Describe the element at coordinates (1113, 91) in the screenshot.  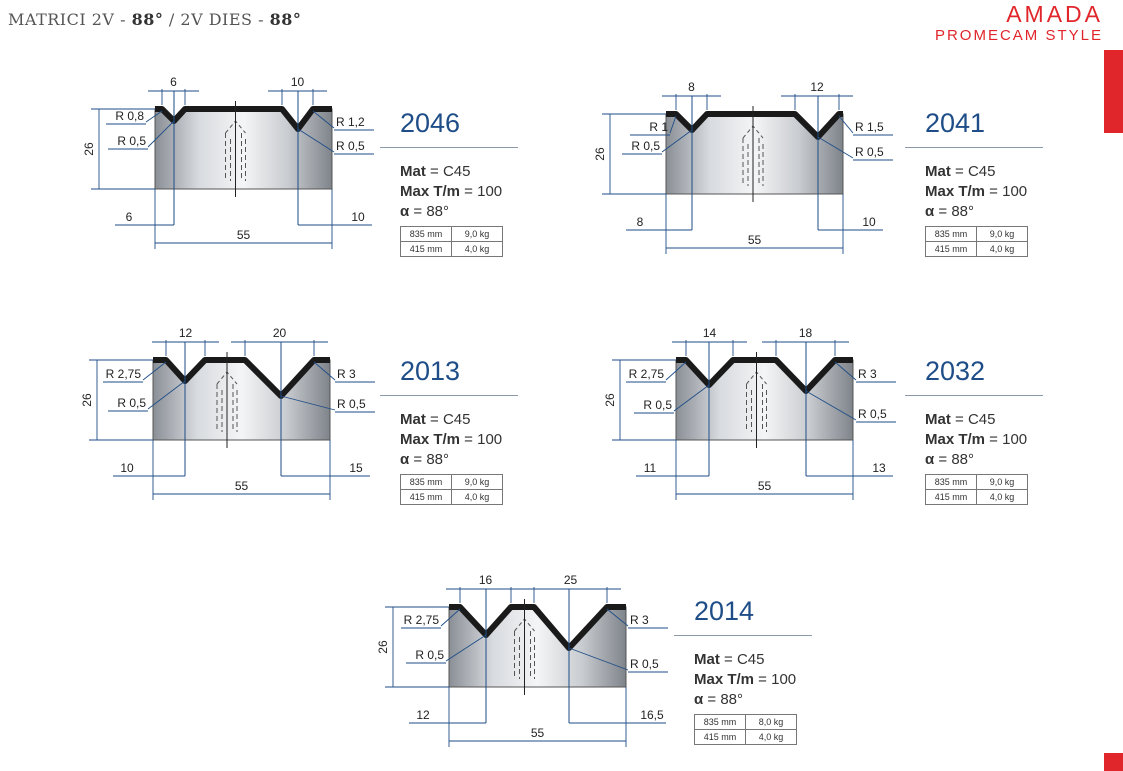
I see `red-side-bar` at that location.